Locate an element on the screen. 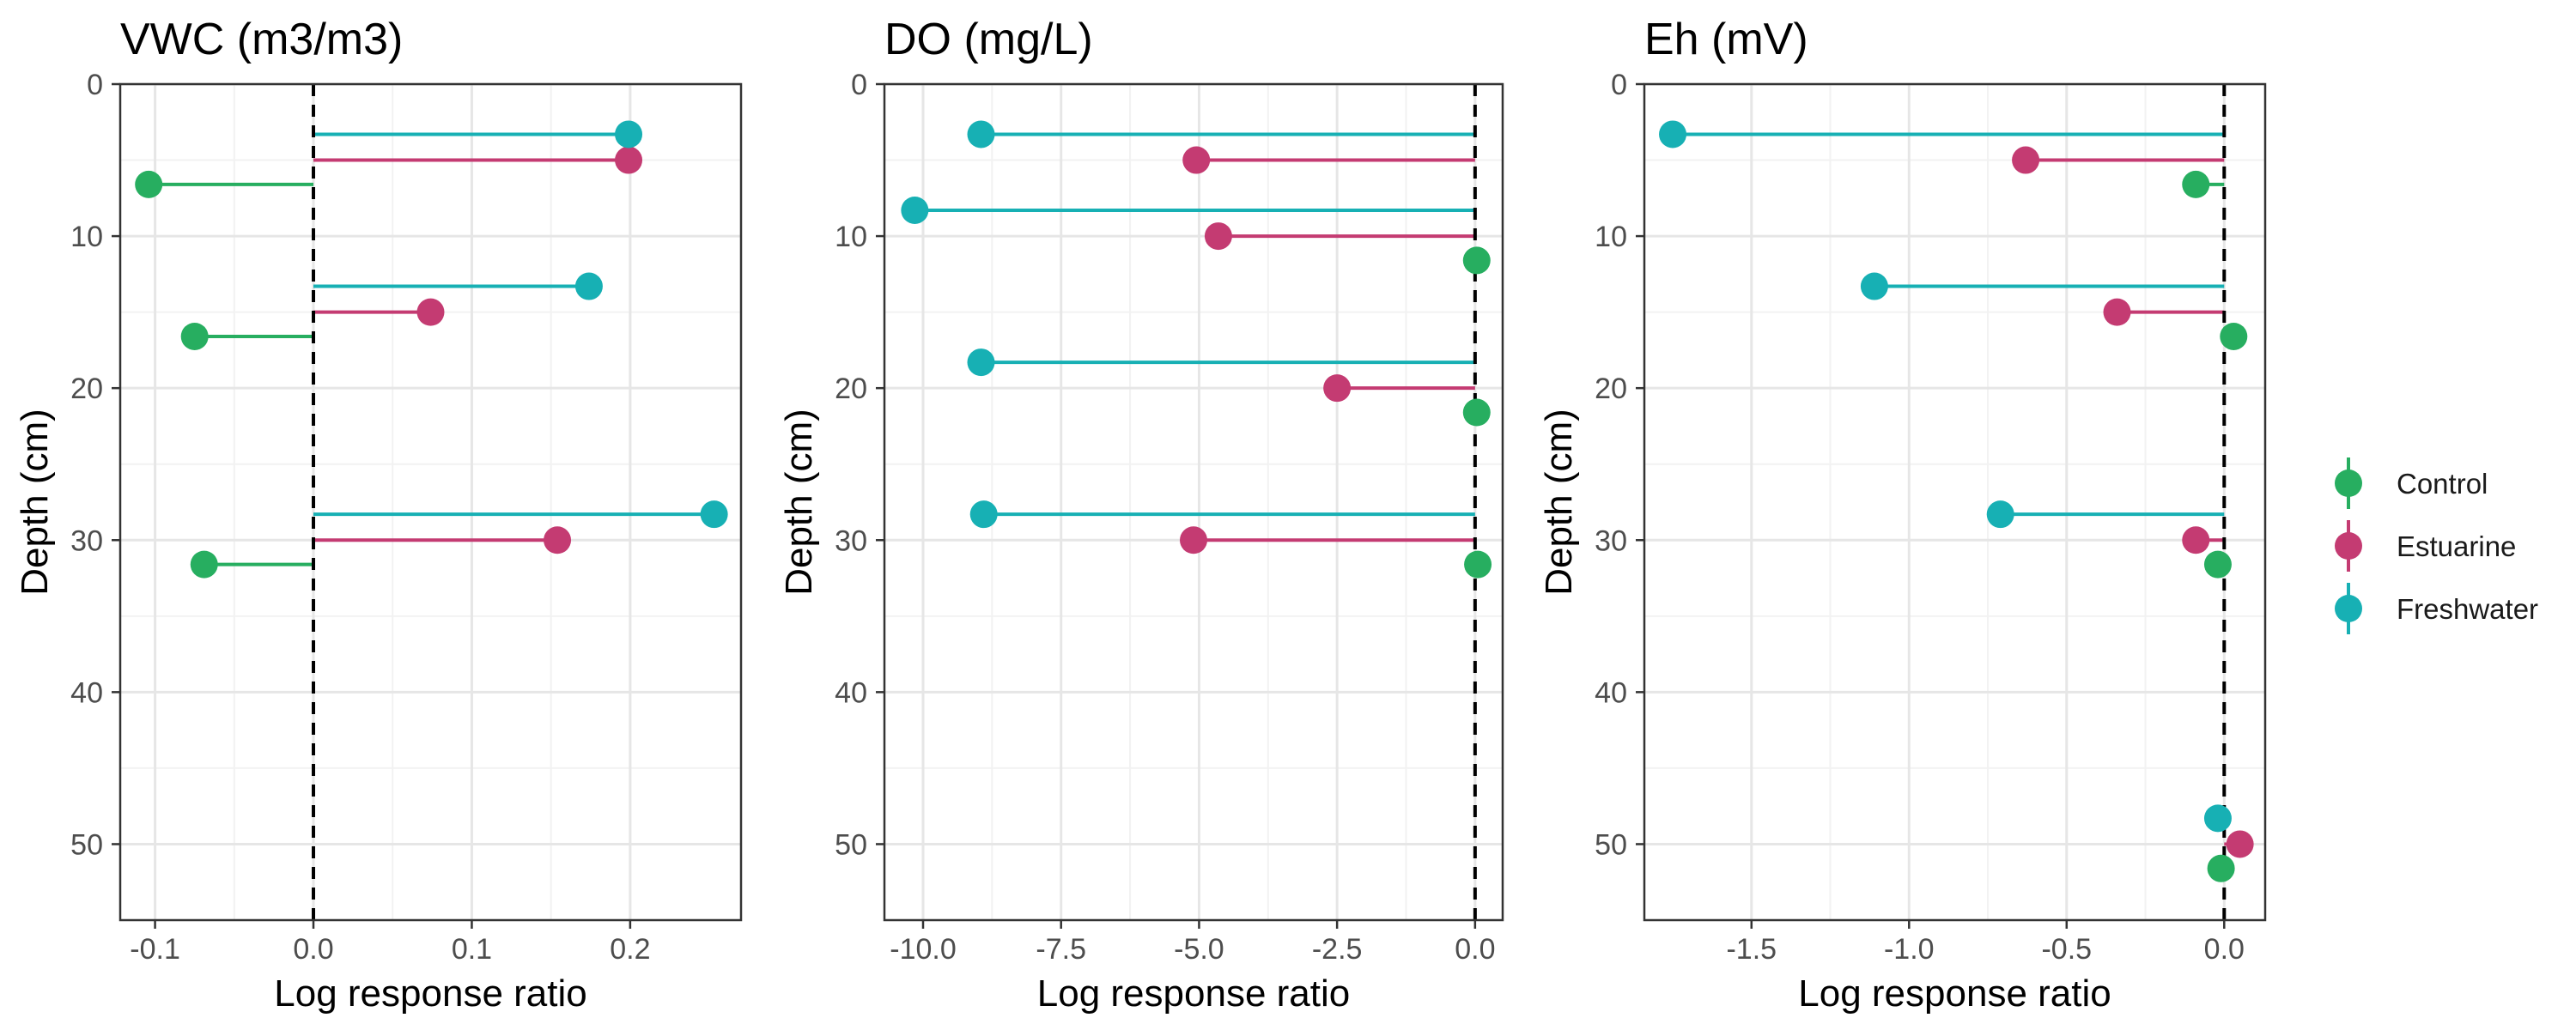 The image size is (2576, 1030). x-tick-label: 0.1 is located at coordinates (472, 949).